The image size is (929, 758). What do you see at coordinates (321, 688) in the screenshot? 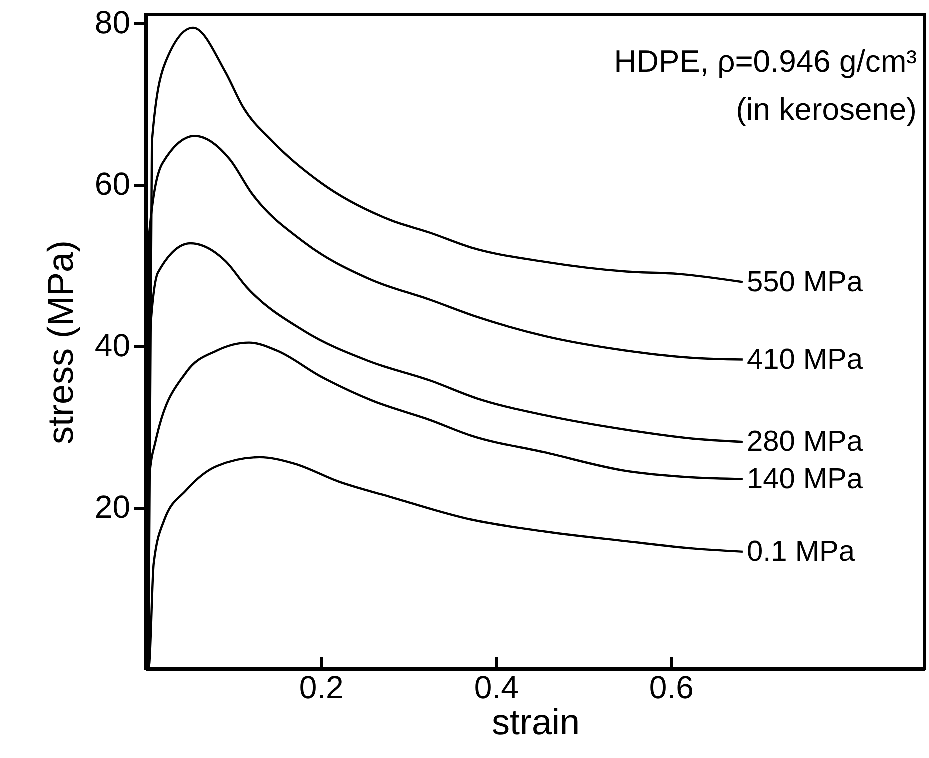
I see `x-tick-label: 0.2` at bounding box center [321, 688].